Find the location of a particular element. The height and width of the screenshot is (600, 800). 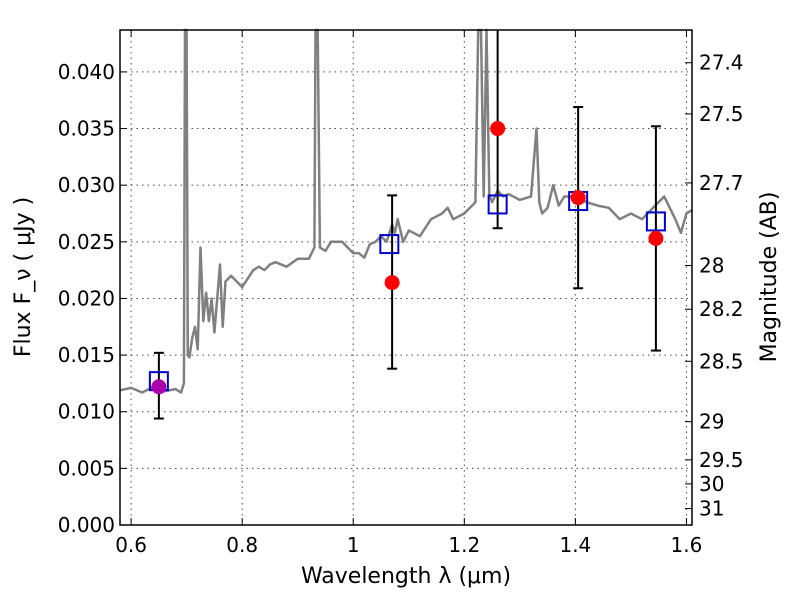

right-tick-label: 29 is located at coordinates (711, 422).